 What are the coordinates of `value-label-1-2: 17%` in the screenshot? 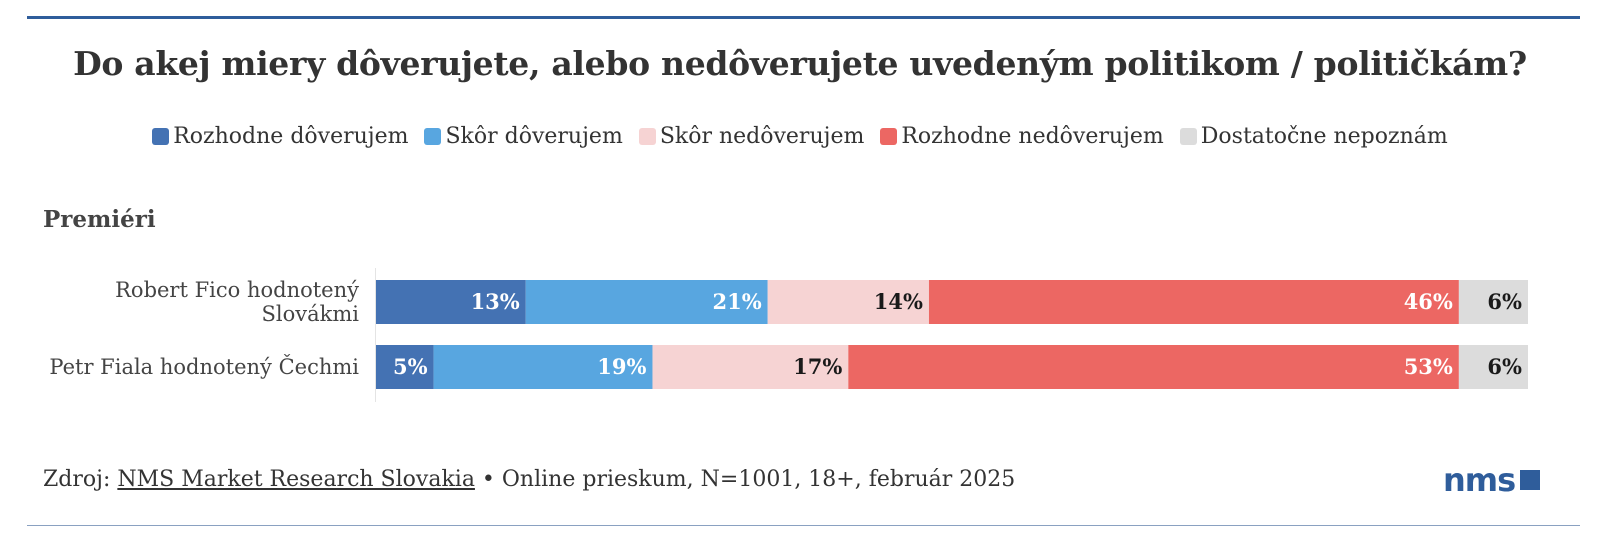 It's located at (817, 366).